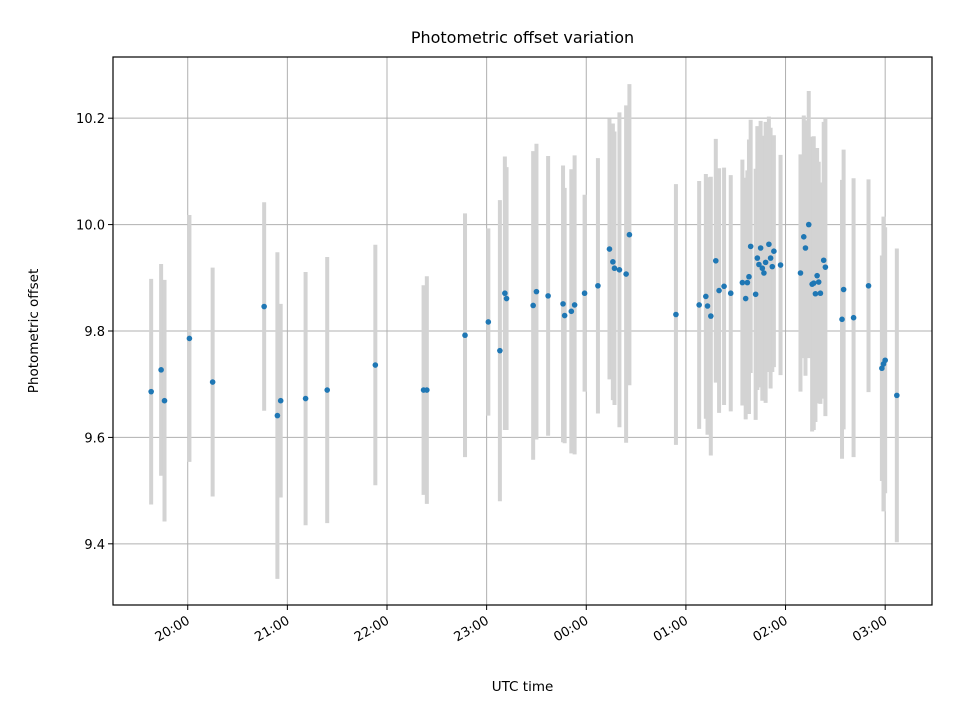 This screenshot has width=960, height=720. I want to click on y-tick-label: 10.0, so click(90, 226).